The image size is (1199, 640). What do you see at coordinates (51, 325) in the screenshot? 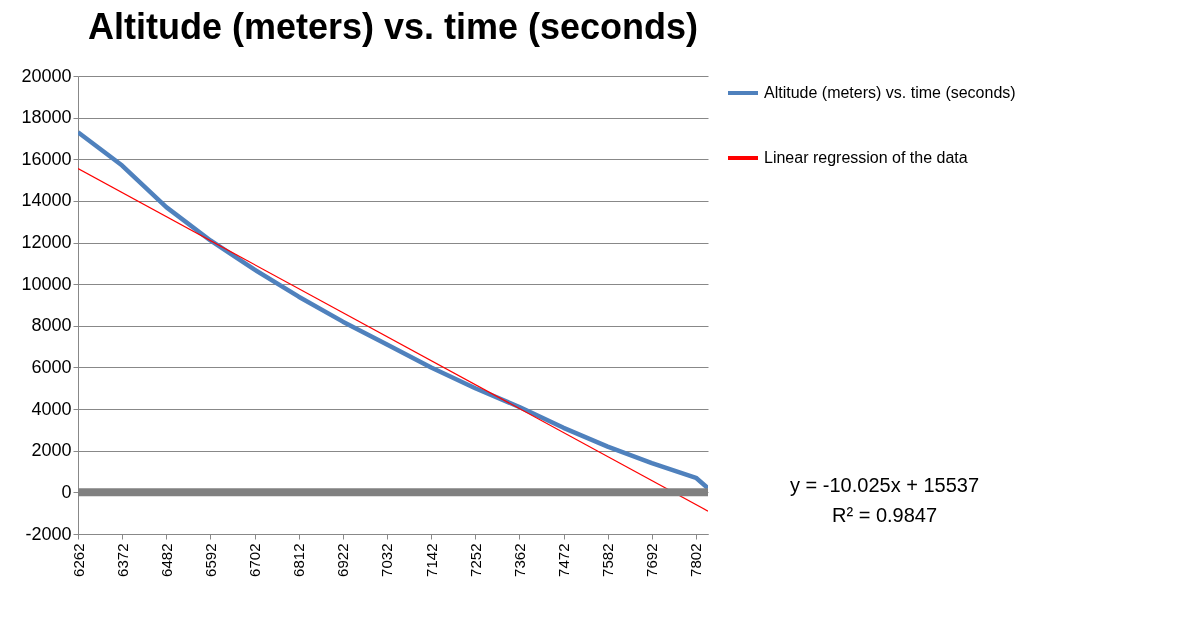
I see `y-tick-label: 8000` at bounding box center [51, 325].